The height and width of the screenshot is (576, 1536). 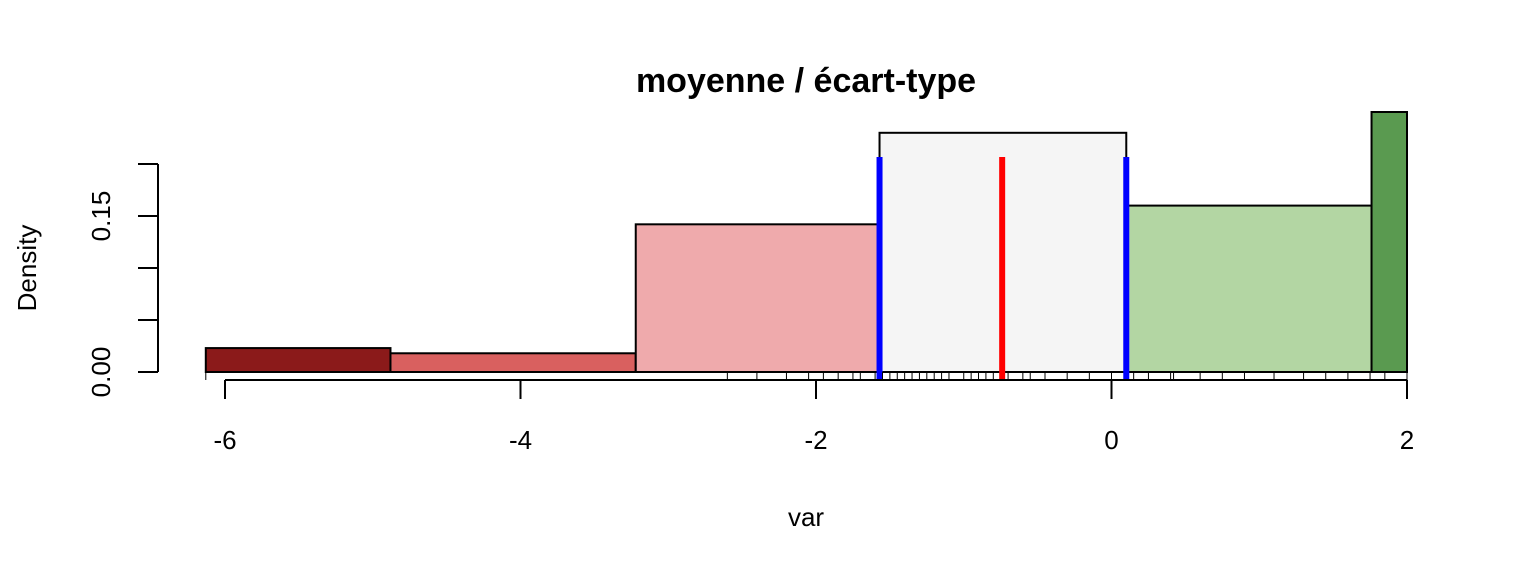 I want to click on y-tick-label: 0.00, so click(x=101, y=372).